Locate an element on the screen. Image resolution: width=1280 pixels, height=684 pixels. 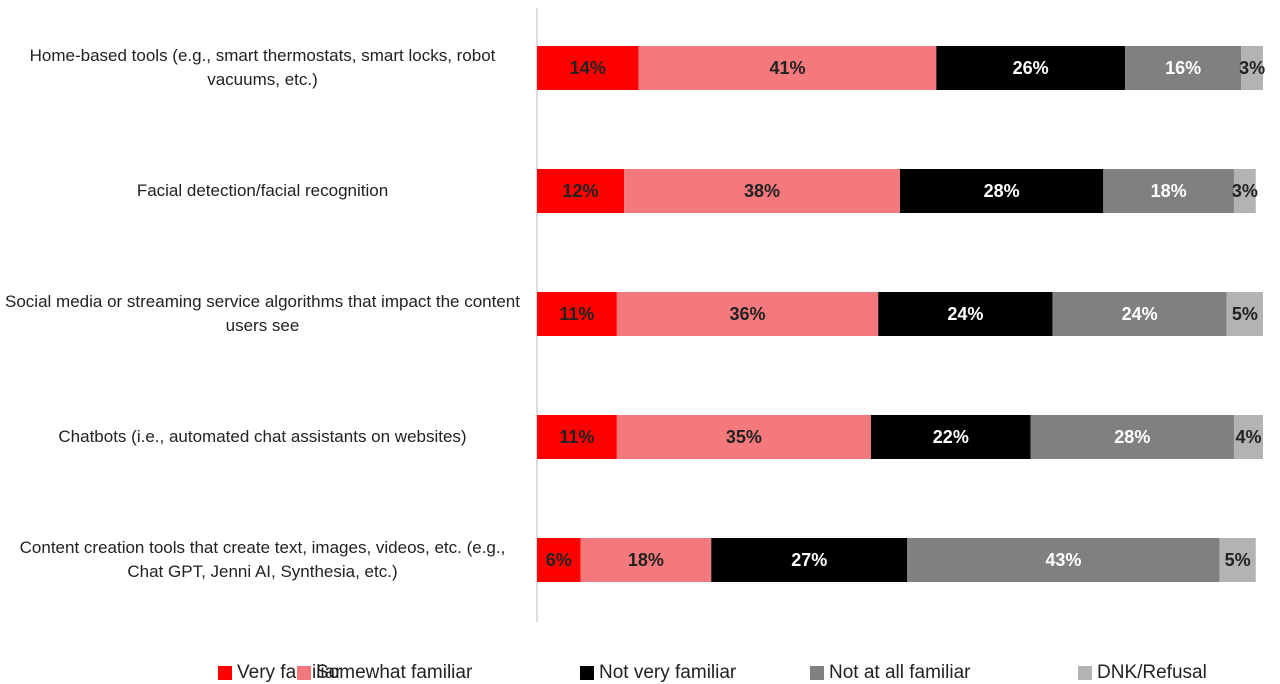
value-label: 26% is located at coordinates (1031, 68).